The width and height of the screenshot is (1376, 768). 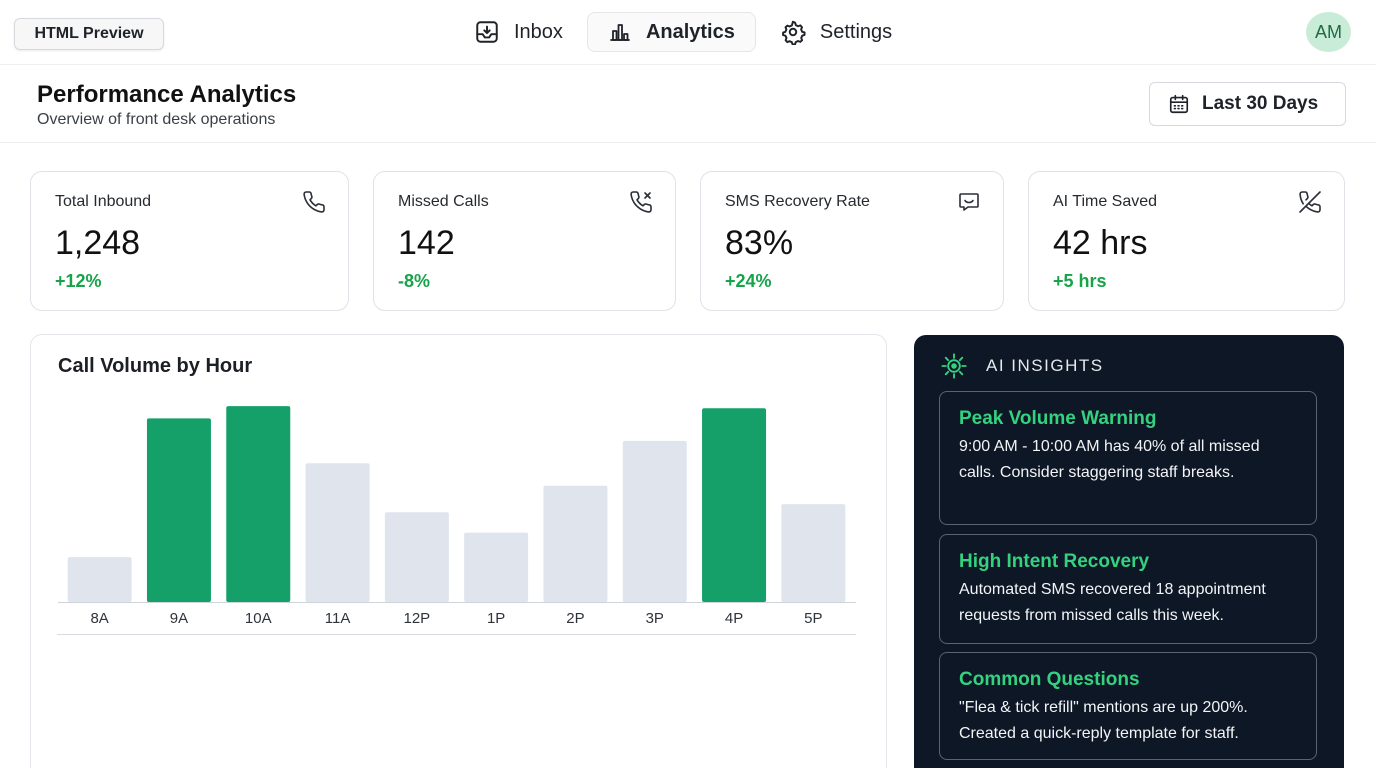 I want to click on kpi-card-ai-time-saved: AI Time Saved 42 hrs +5 hrs, so click(x=1186, y=241).